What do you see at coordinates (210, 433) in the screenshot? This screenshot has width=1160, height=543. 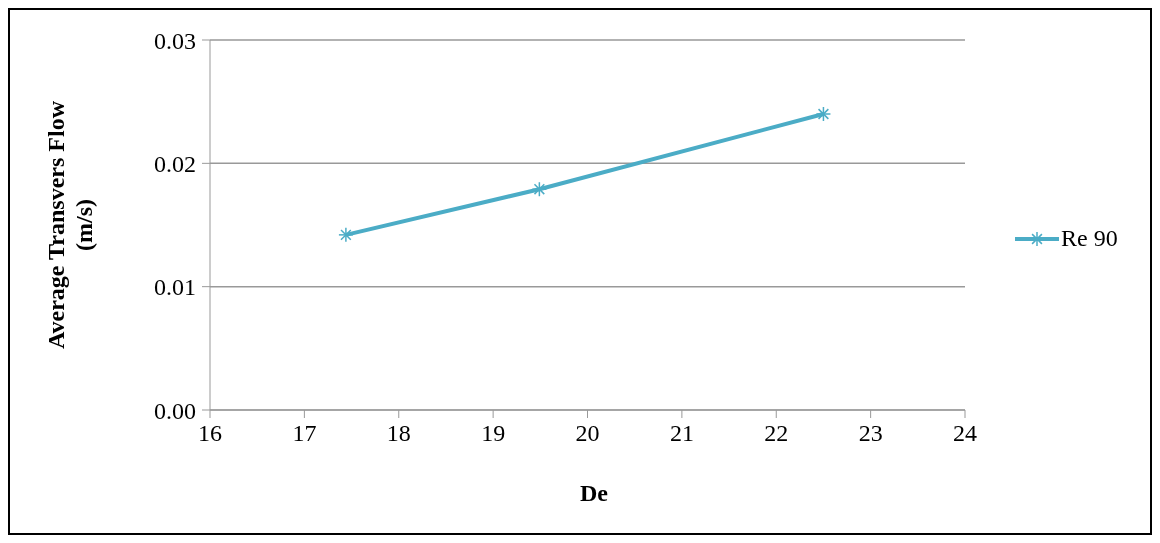 I see `x-tick-label: 16` at bounding box center [210, 433].